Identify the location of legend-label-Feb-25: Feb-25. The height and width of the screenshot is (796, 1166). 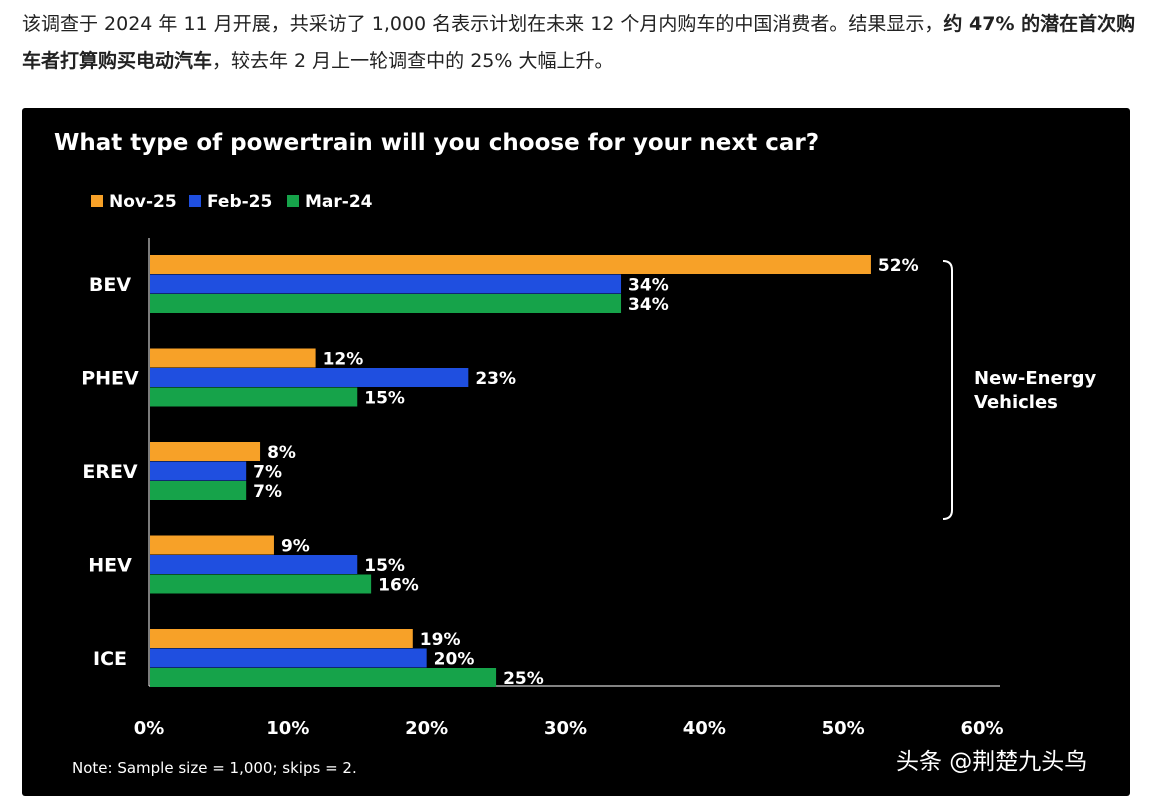
(239, 202).